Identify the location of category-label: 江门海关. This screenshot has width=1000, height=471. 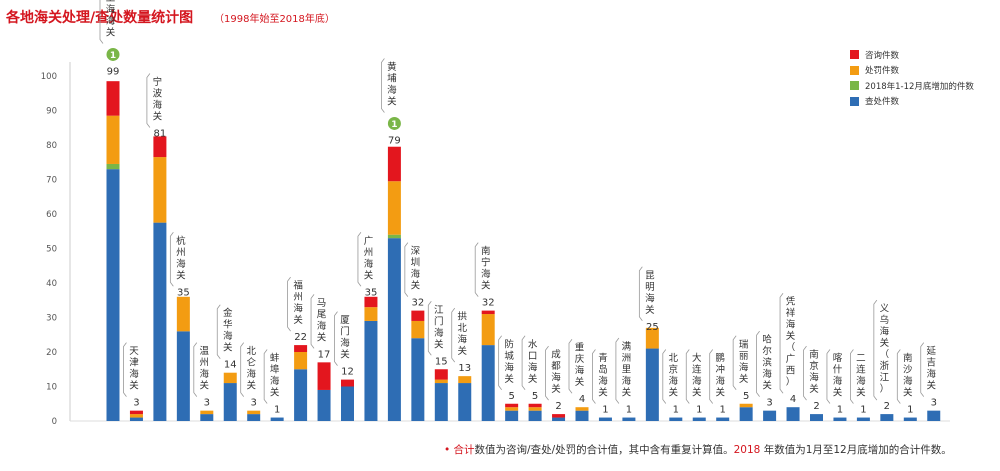
(439, 328).